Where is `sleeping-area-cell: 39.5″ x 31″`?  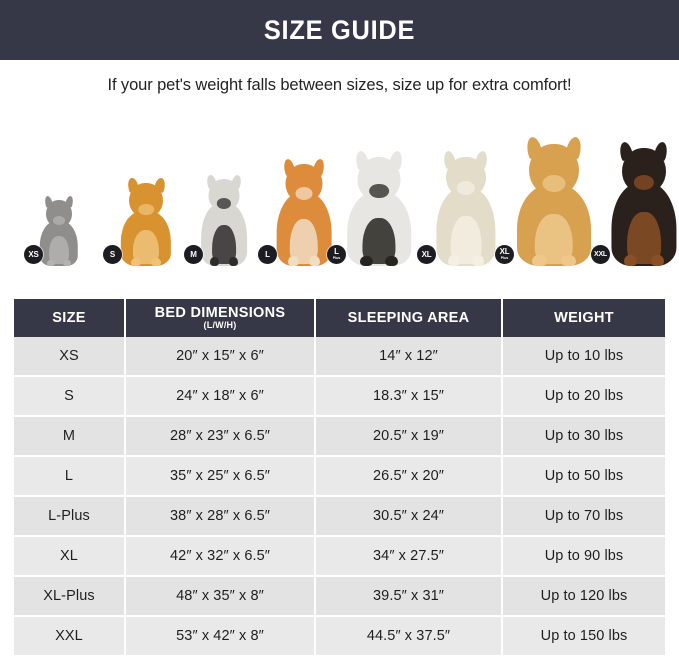 sleeping-area-cell: 39.5″ x 31″ is located at coordinates (409, 596).